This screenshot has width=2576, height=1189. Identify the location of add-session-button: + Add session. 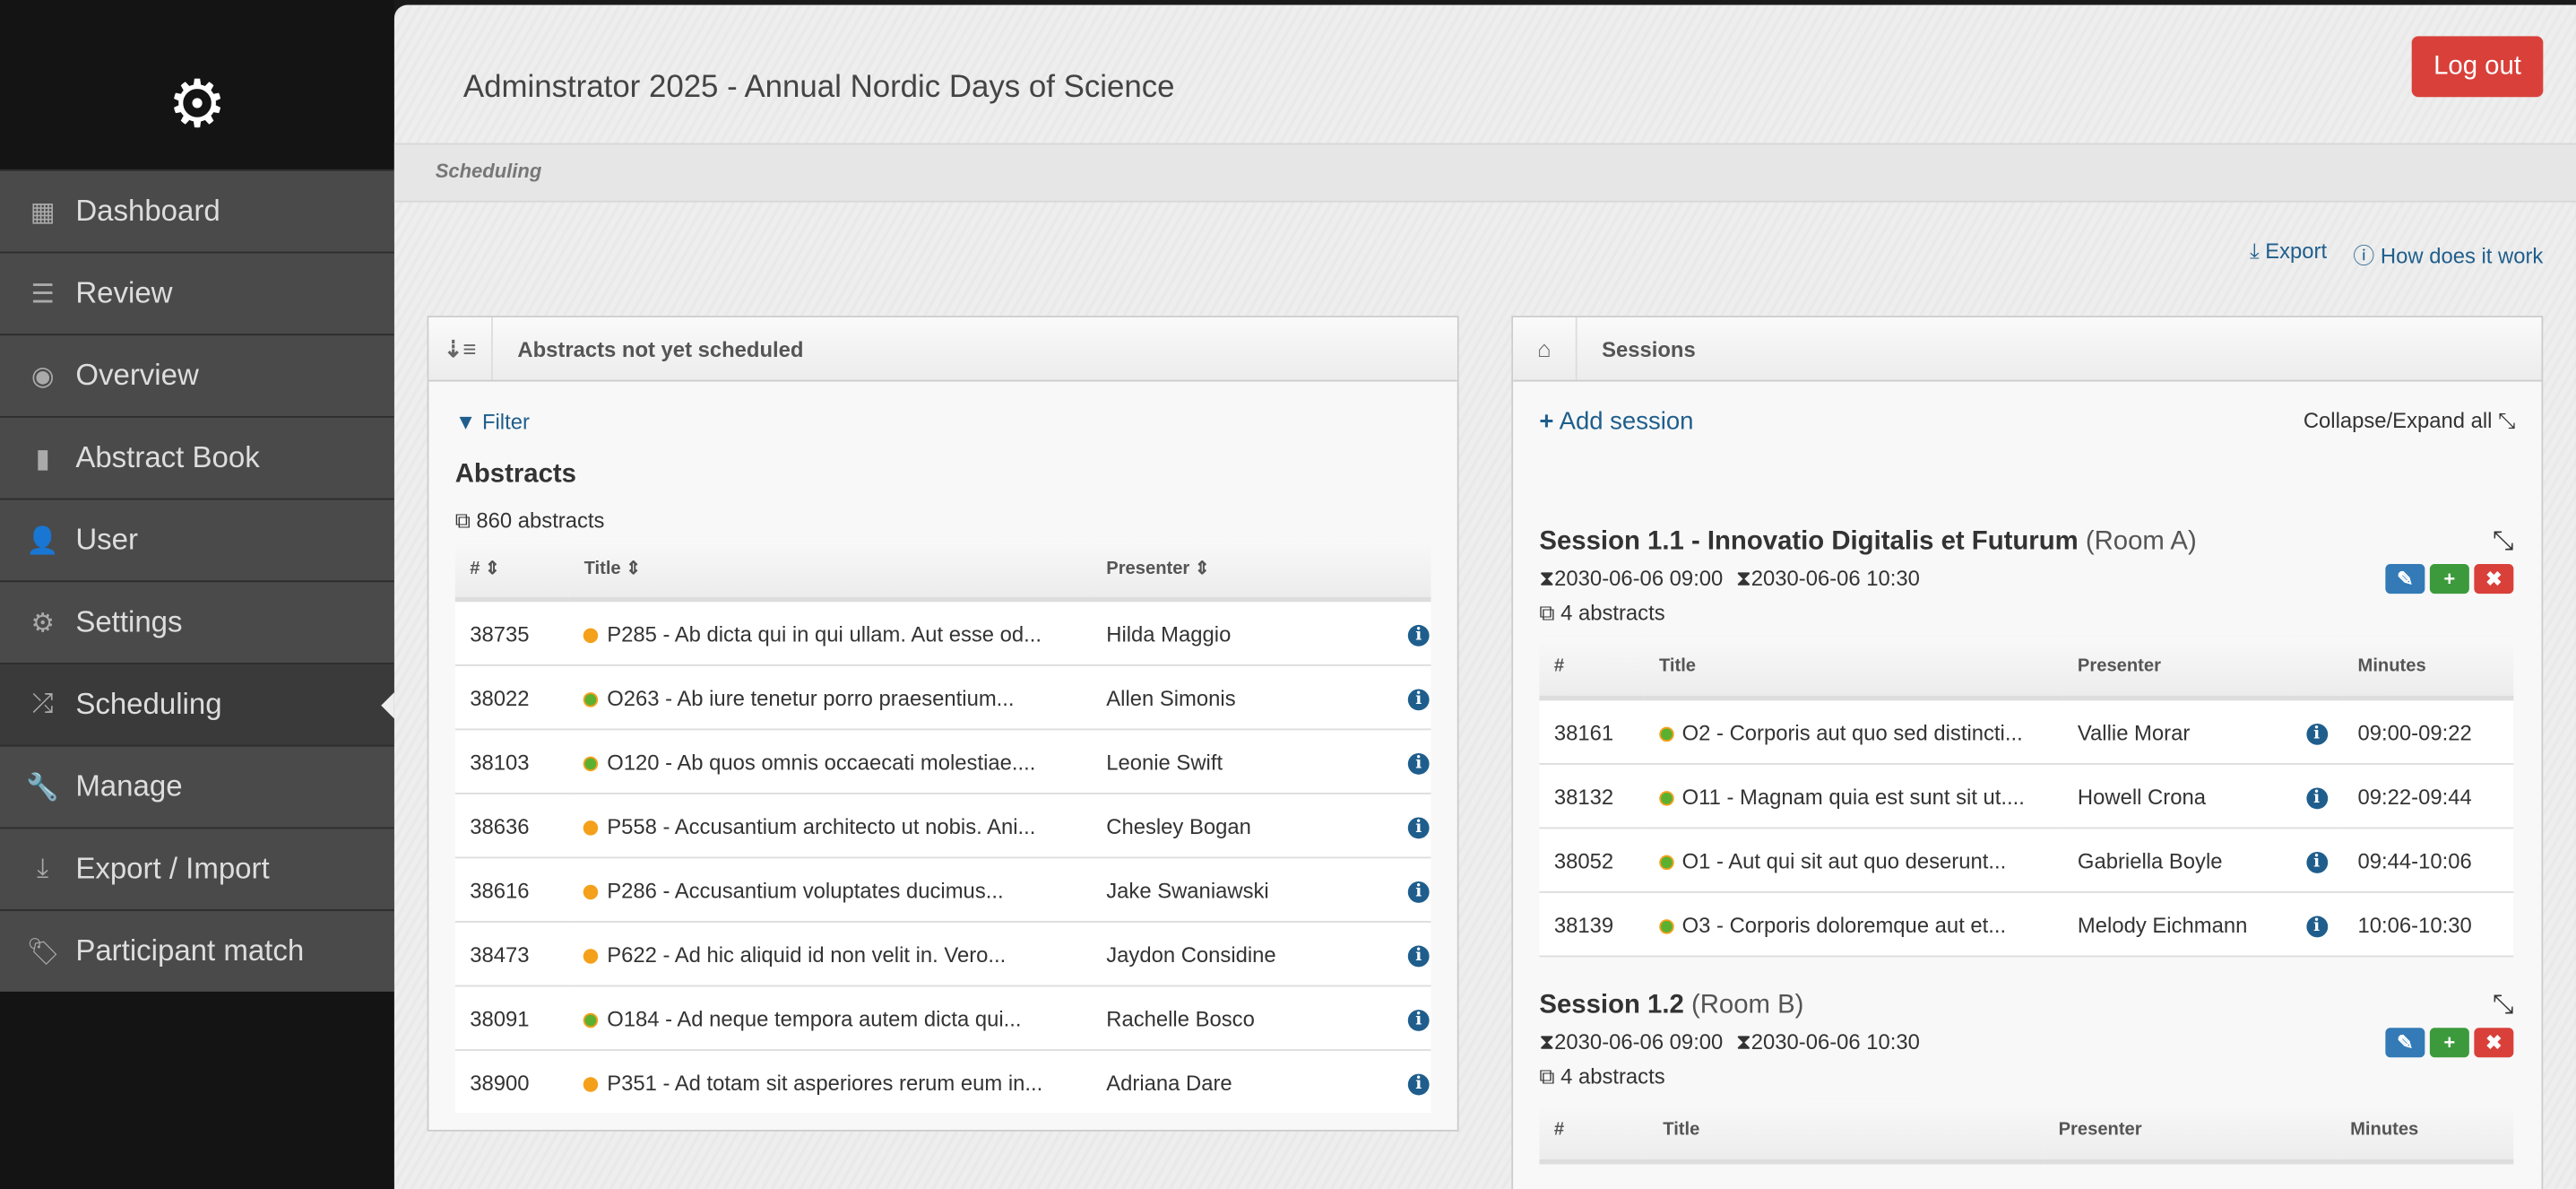
(1616, 422).